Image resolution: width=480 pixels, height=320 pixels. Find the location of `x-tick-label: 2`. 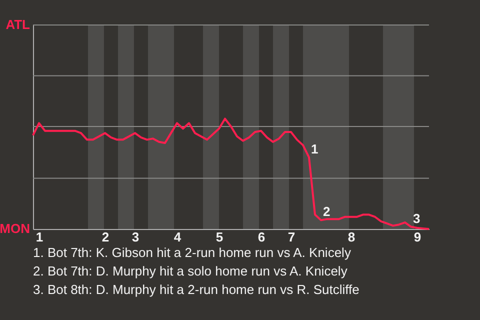

x-tick-label: 2 is located at coordinates (106, 237).